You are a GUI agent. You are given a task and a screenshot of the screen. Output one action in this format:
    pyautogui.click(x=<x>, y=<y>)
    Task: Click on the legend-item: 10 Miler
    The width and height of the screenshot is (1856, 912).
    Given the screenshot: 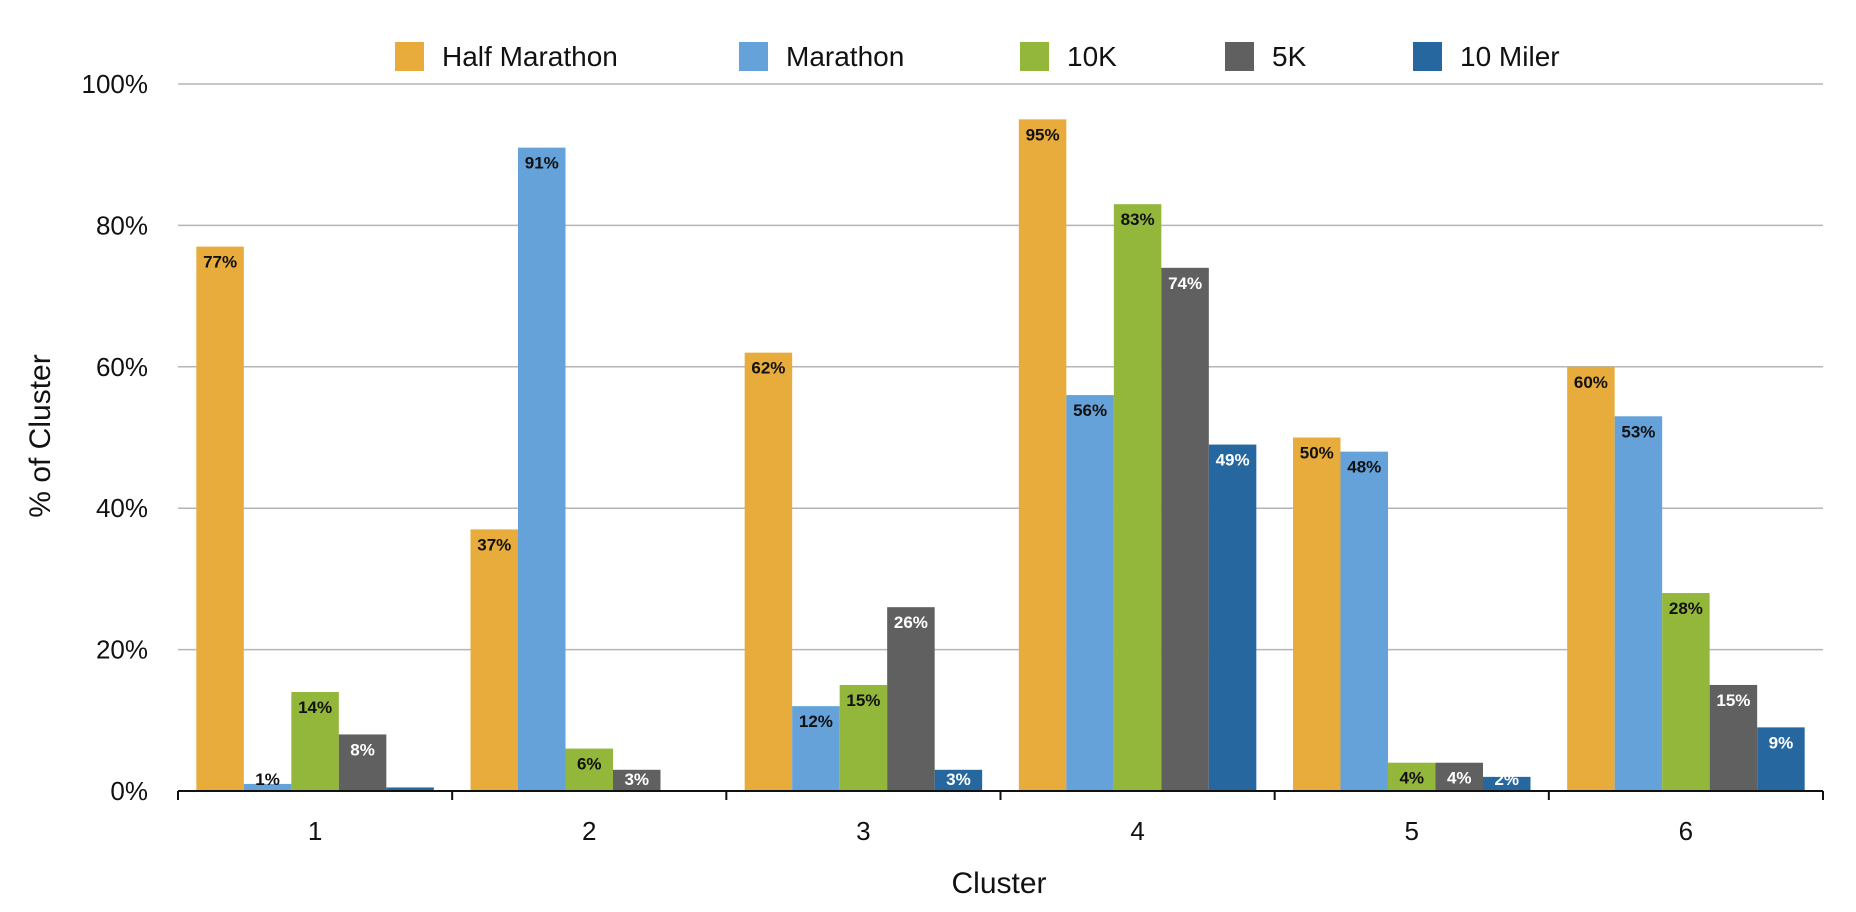 What is the action you would take?
    pyautogui.click(x=1486, y=56)
    